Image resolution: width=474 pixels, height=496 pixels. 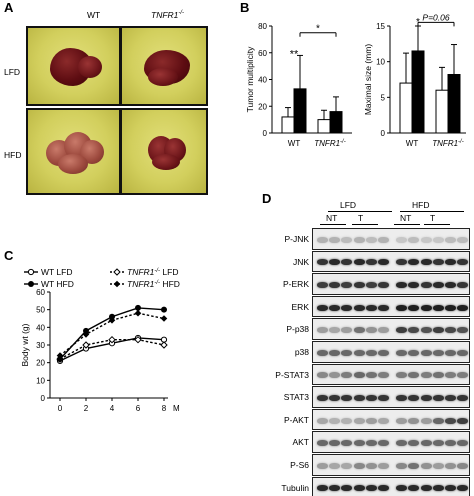 I want to click on significance-marker: **, so click(x=294, y=54).